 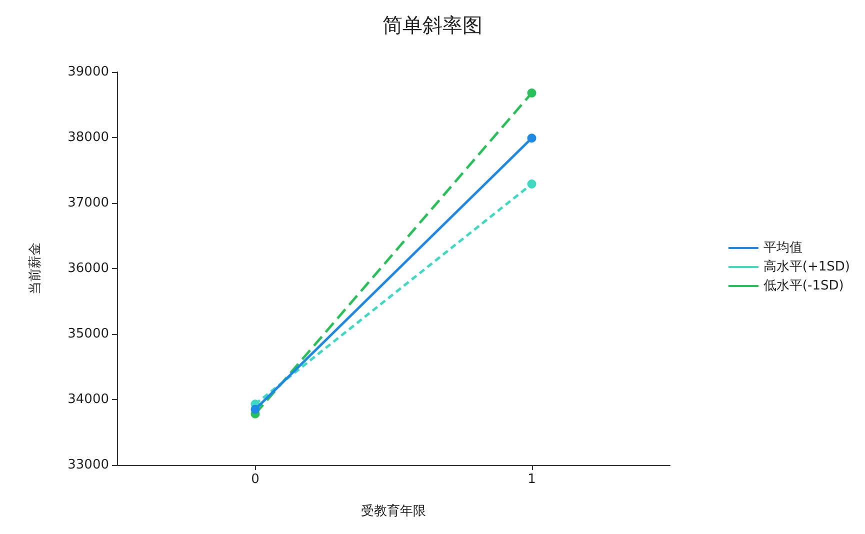 What do you see at coordinates (88, 72) in the screenshot?
I see `y-tick-label: 39000` at bounding box center [88, 72].